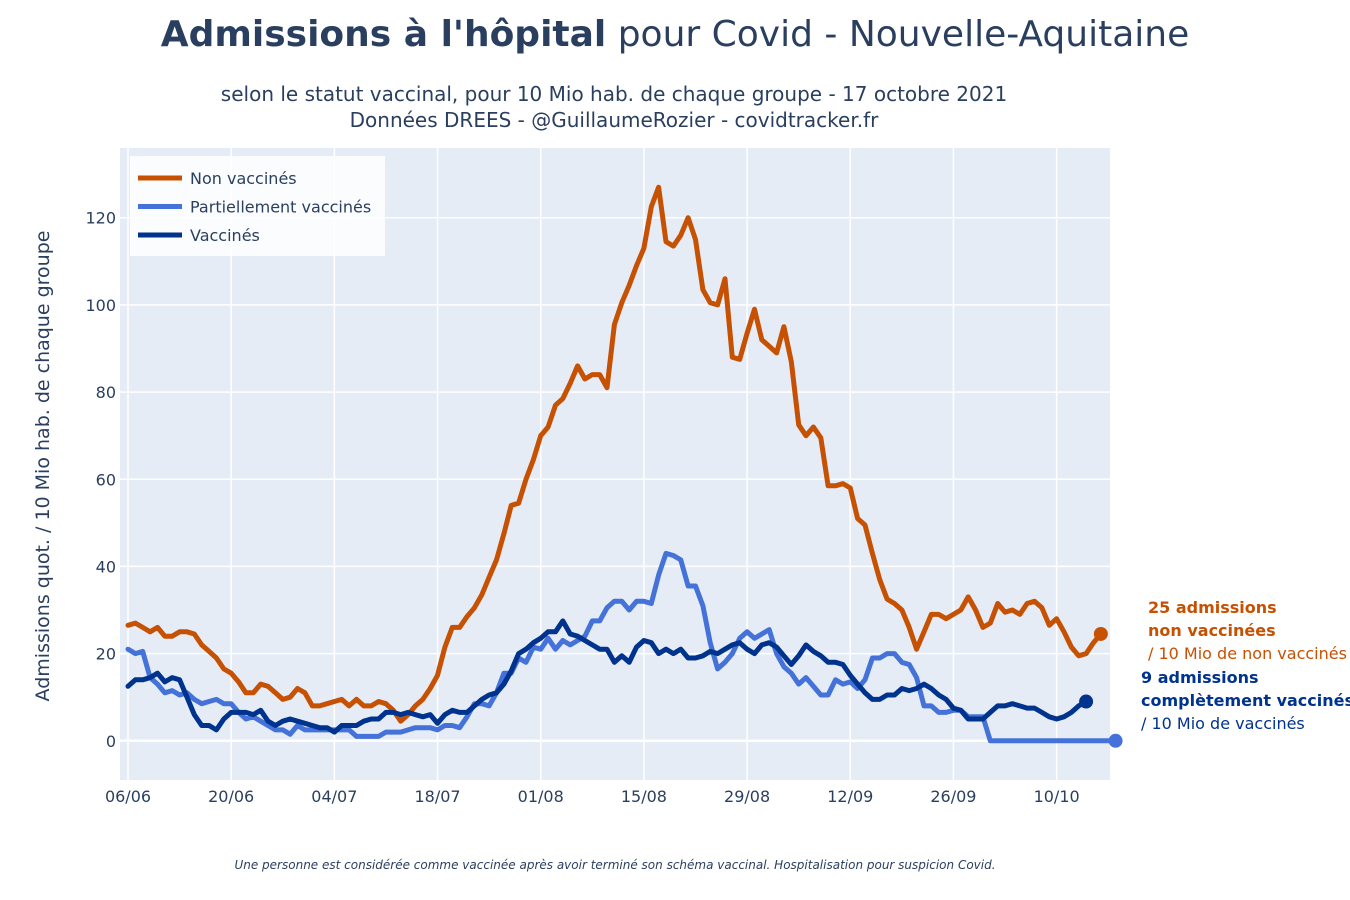  What do you see at coordinates (243, 178) in the screenshot?
I see `legend-label: Non vaccinés` at bounding box center [243, 178].